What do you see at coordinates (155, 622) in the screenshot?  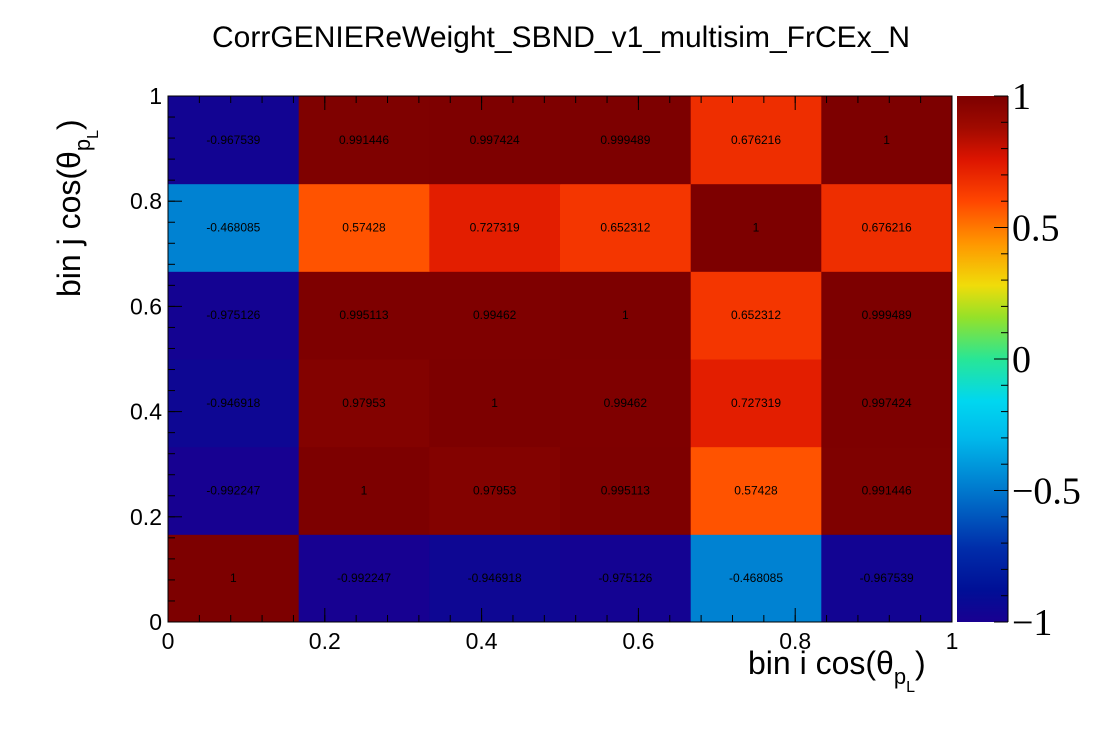 I see `y-axis-tick-label: 0` at bounding box center [155, 622].